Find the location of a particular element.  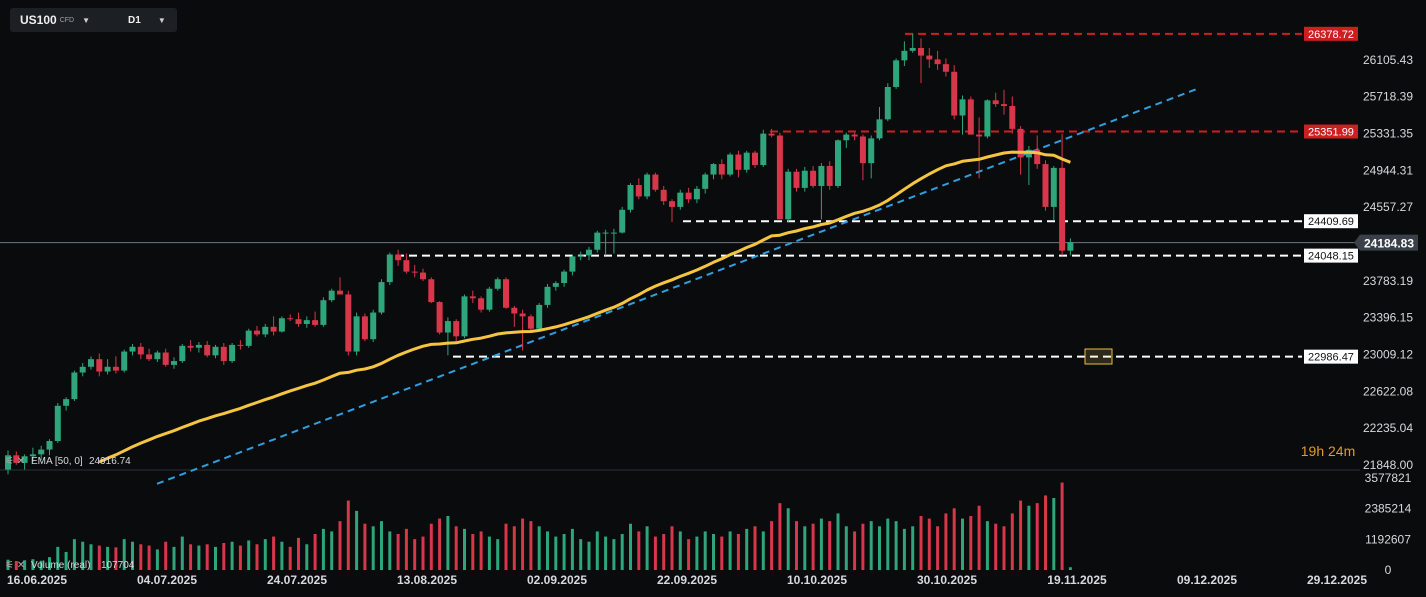

price-tick-label: 24557.27 is located at coordinates (1388, 207).